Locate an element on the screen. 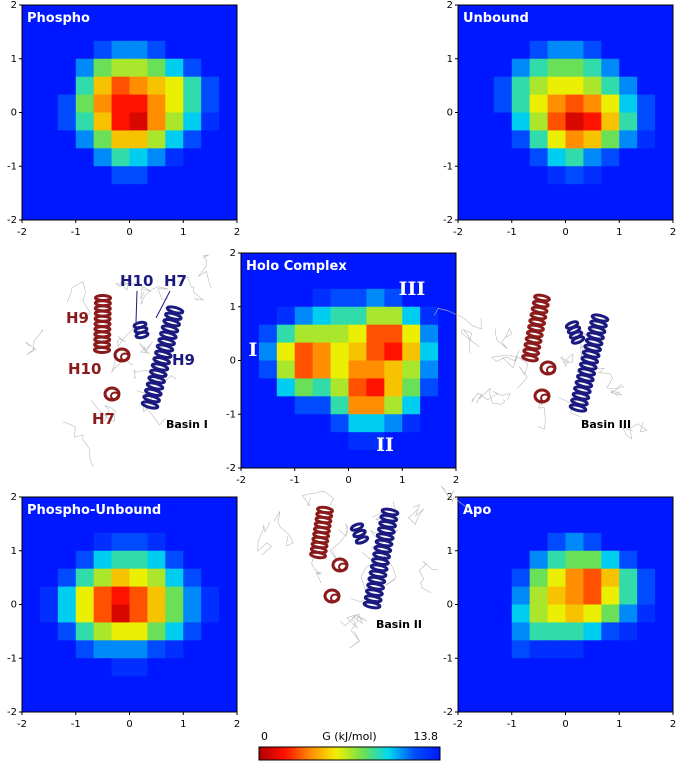 The width and height of the screenshot is (685, 771). basin-annotation: II is located at coordinates (385, 445).